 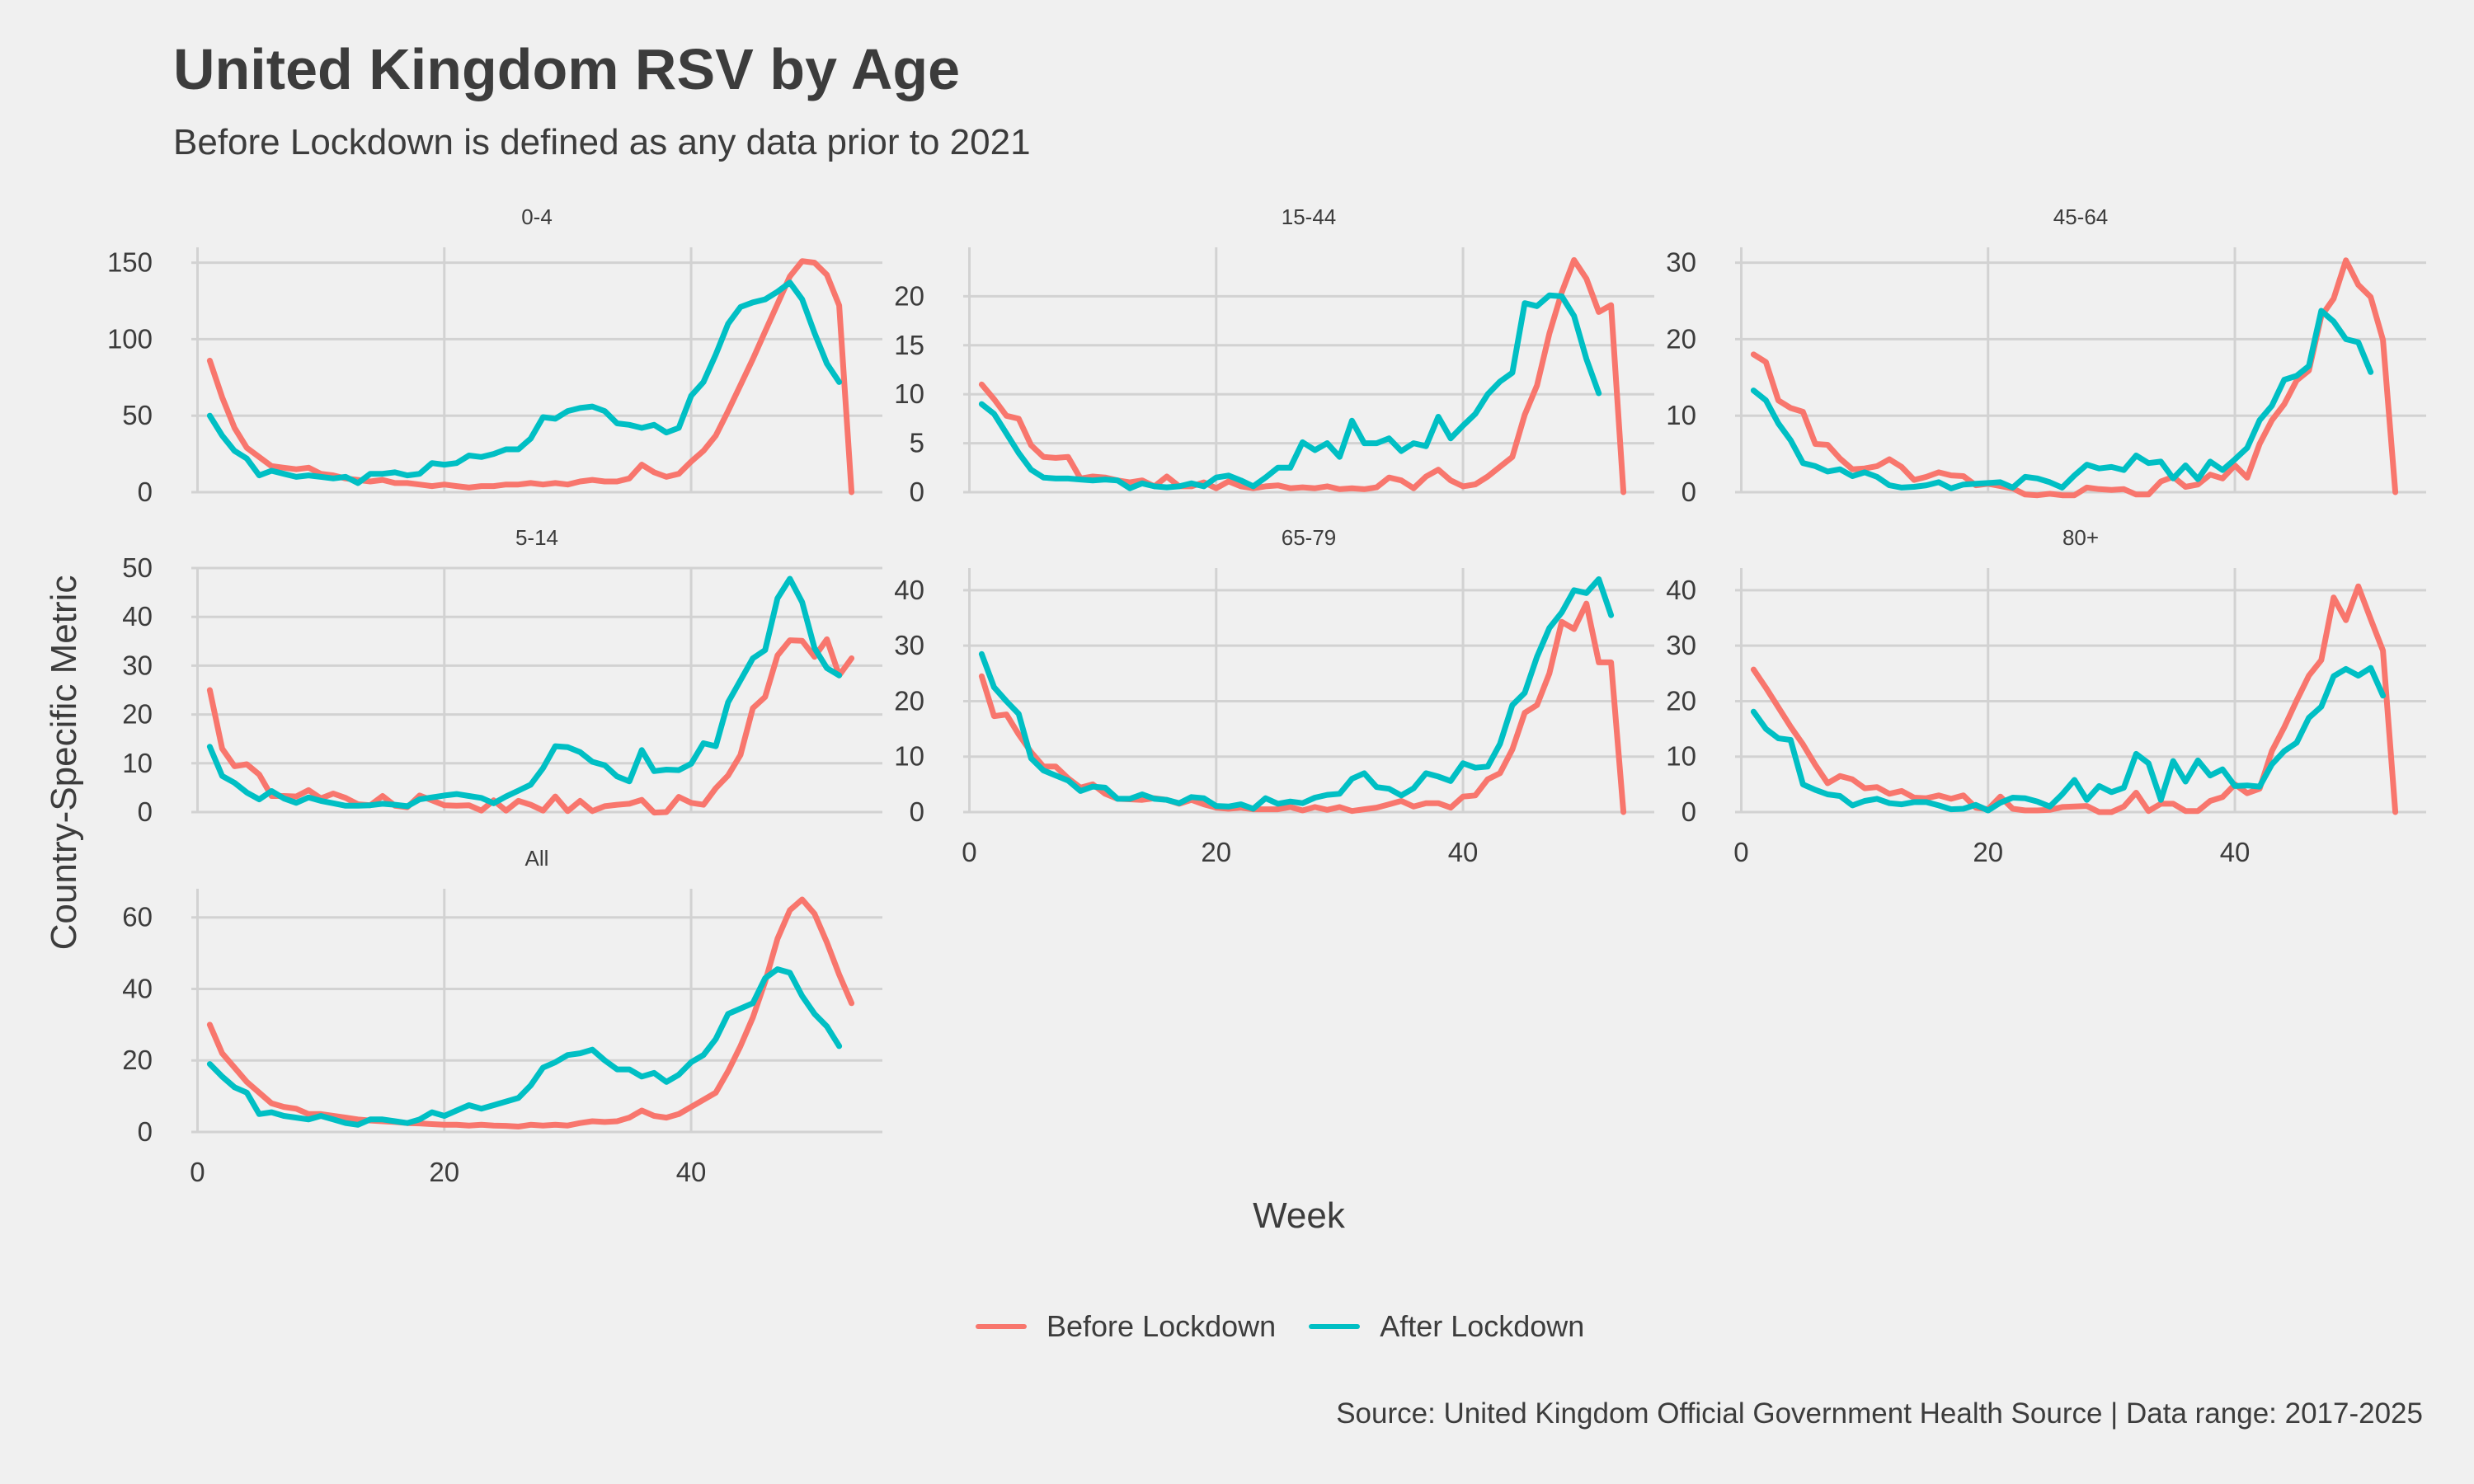 I want to click on legend-label-after-lockdown: After Lockdown, so click(x=1482, y=1326).